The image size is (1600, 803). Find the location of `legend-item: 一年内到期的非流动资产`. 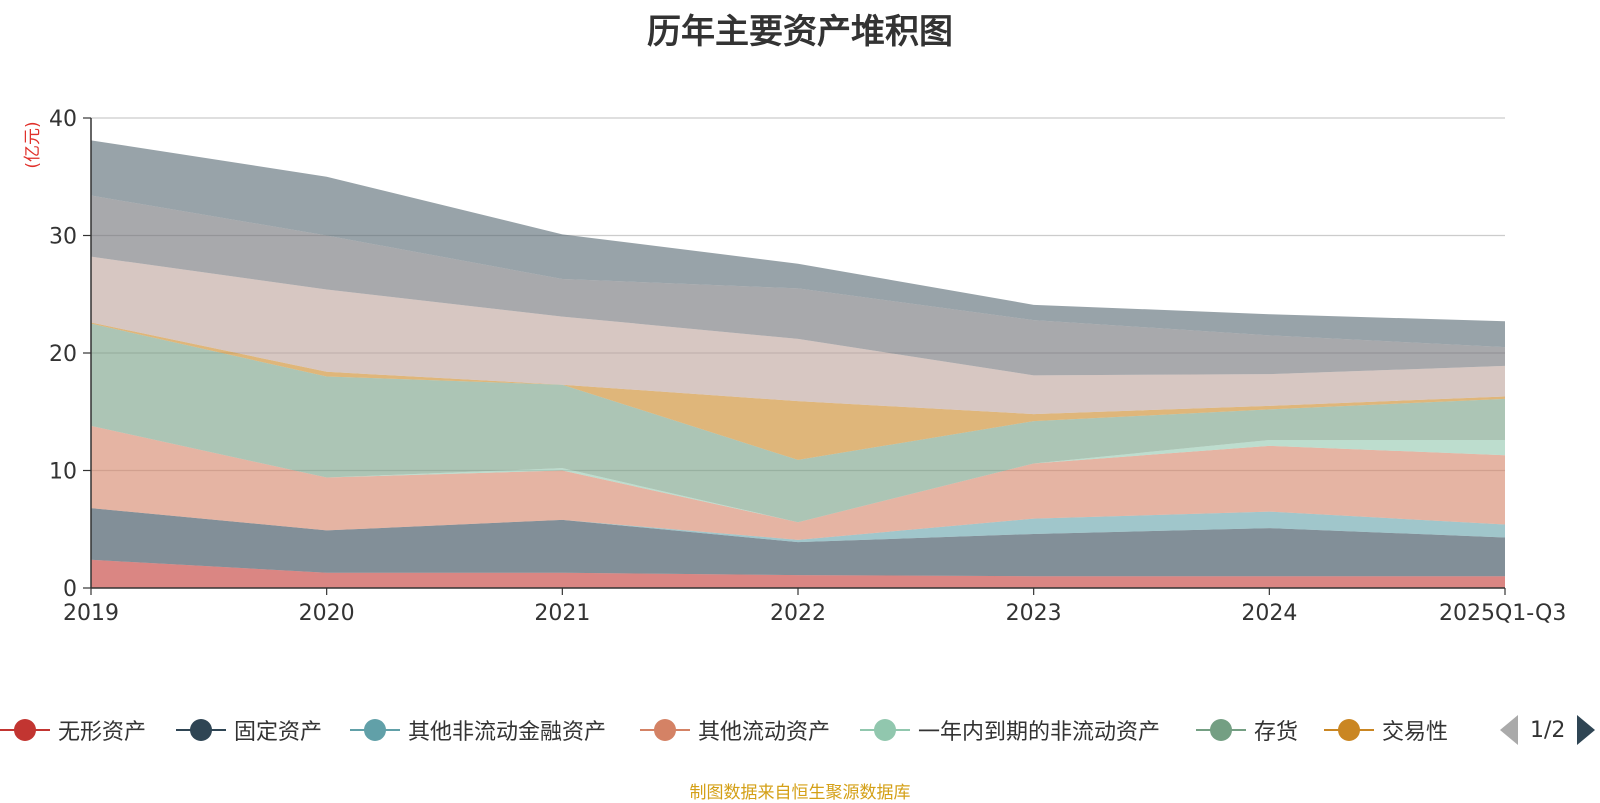

legend-item: 一年内到期的非流动资产 is located at coordinates (1010, 730).